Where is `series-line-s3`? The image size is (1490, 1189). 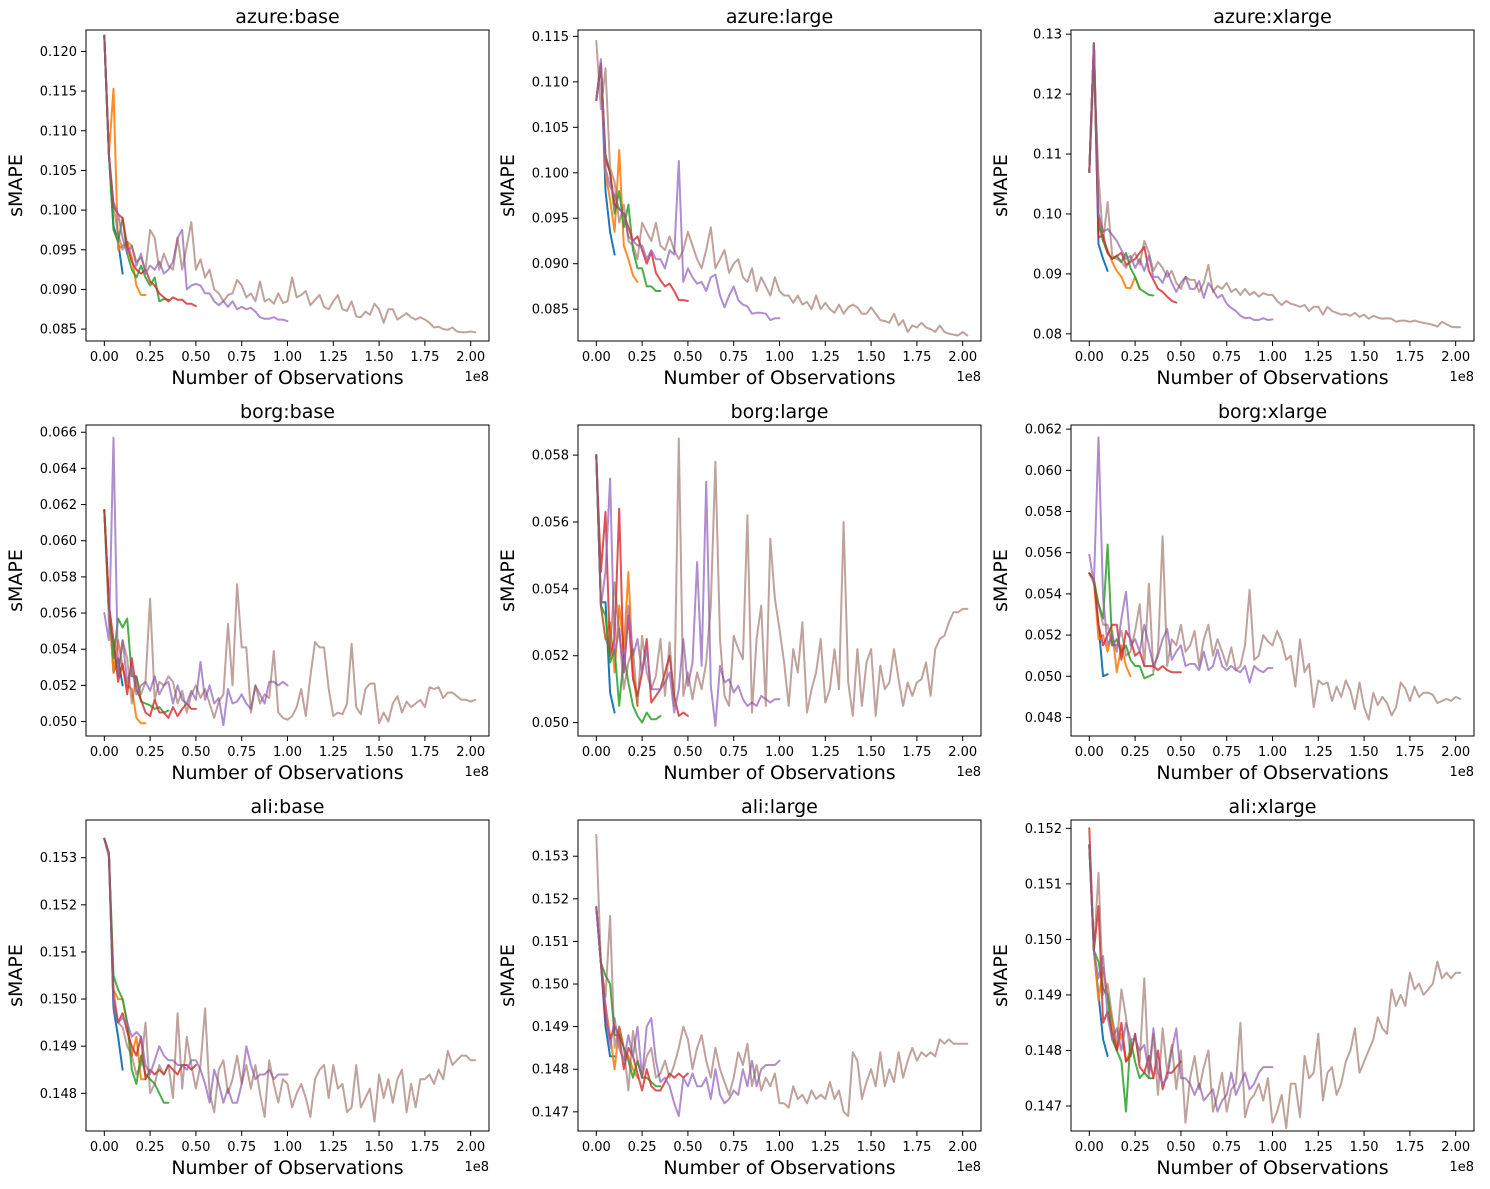 series-line-s3 is located at coordinates (136, 970).